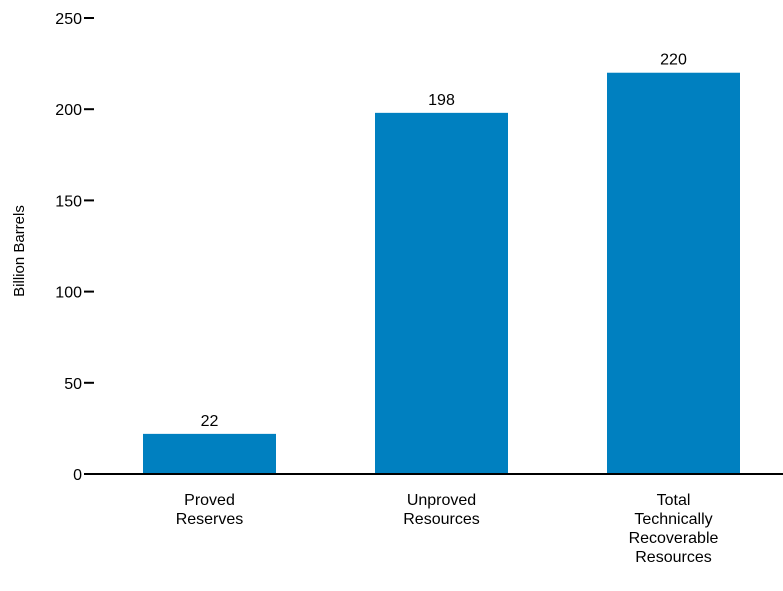  What do you see at coordinates (210, 519) in the screenshot?
I see `category-label-line: Reserves` at bounding box center [210, 519].